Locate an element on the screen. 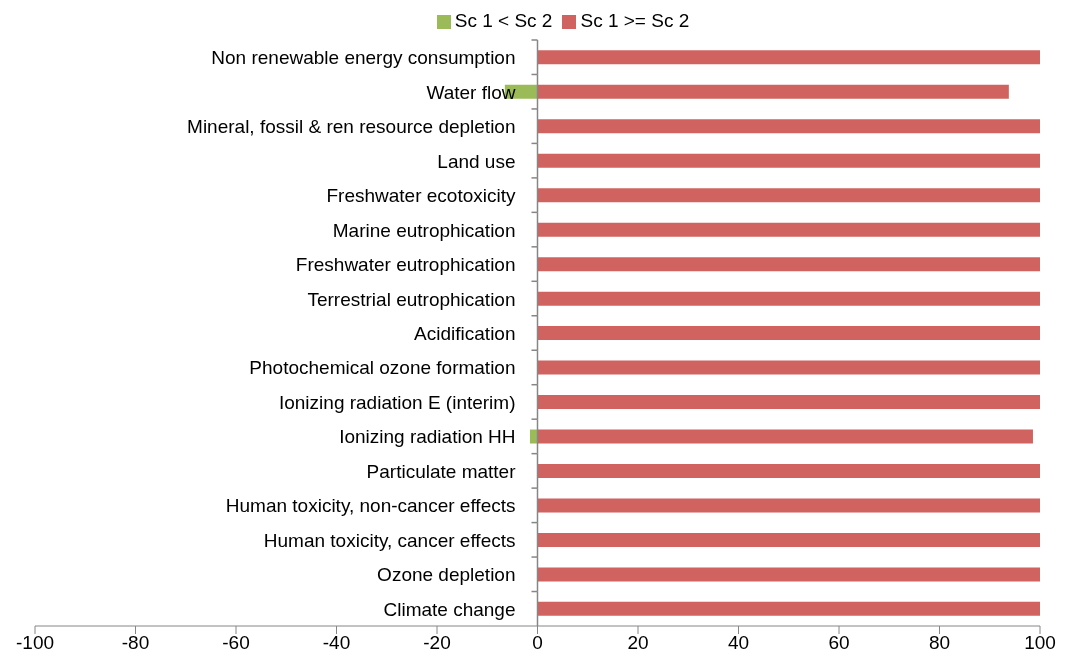 The image size is (1066, 671). x-tick-label: 20 is located at coordinates (638, 643).